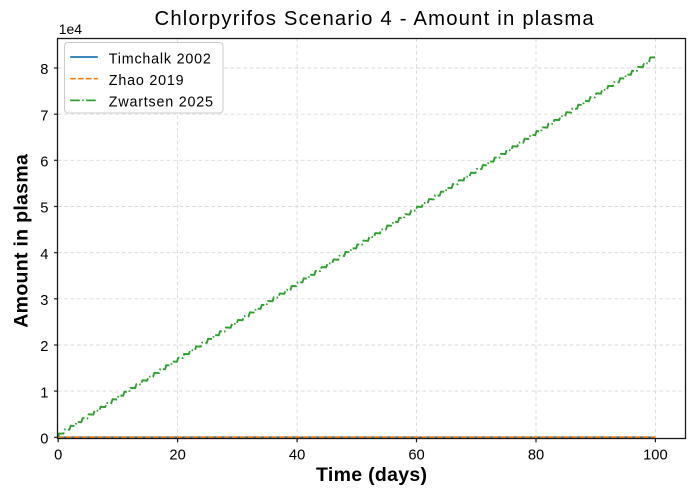 This screenshot has height=500, width=700. What do you see at coordinates (161, 103) in the screenshot?
I see `svg-text: Zwartsen 2025` at bounding box center [161, 103].